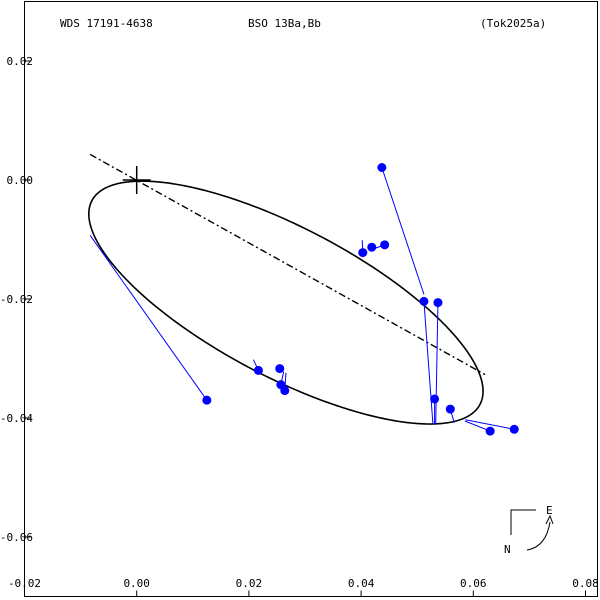 Image resolution: width=600 pixels, height=600 pixels. I want to click on primary-star-marker, so click(136, 180).